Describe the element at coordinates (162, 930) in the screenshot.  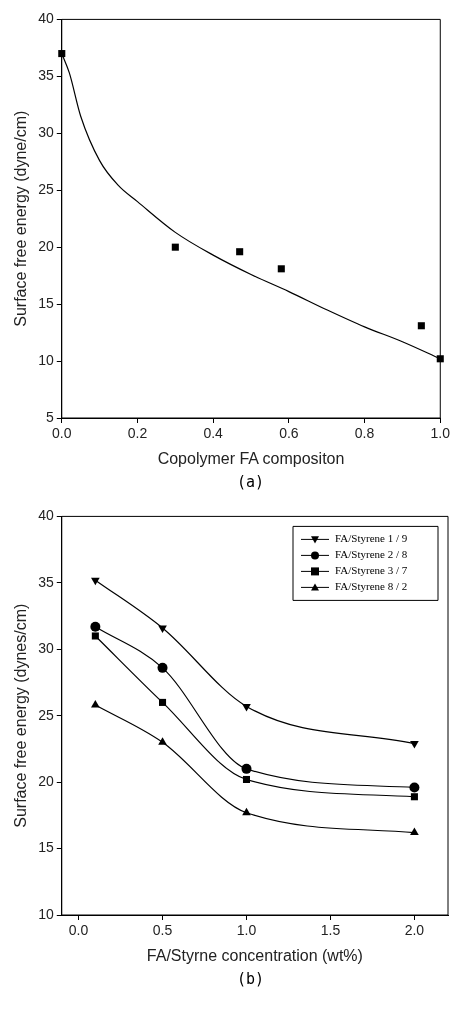
I see `x-tick-label: 0.5` at that location.